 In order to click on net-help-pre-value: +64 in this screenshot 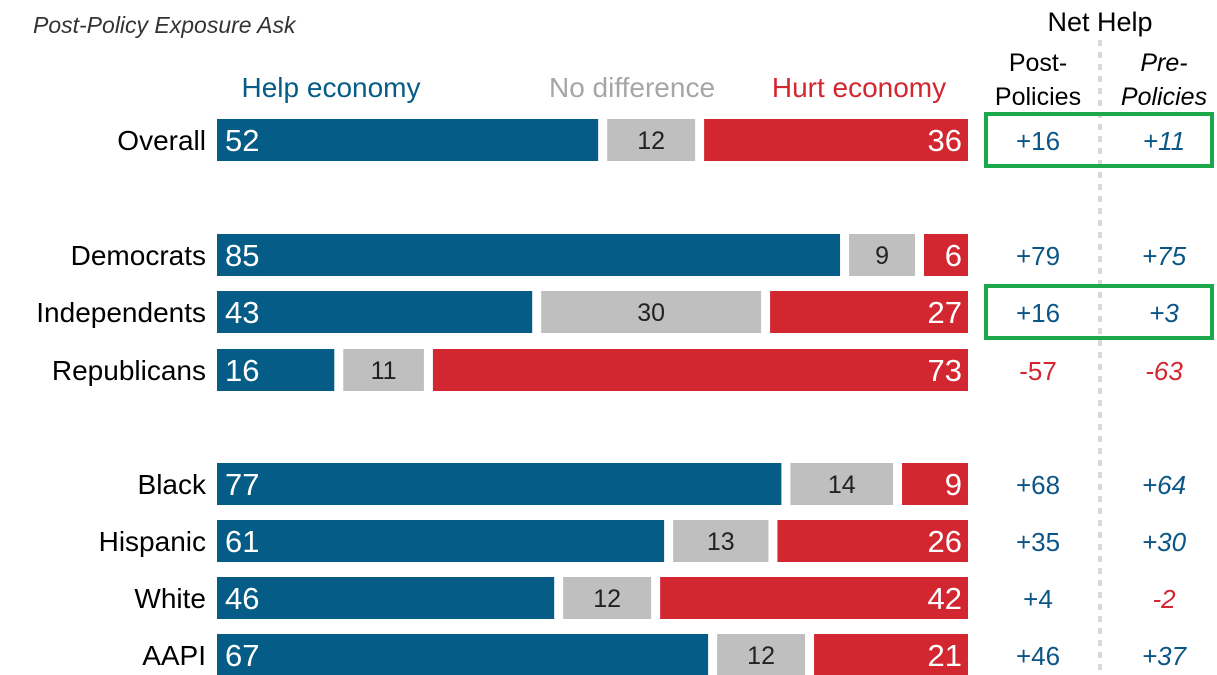, I will do `click(1164, 485)`.